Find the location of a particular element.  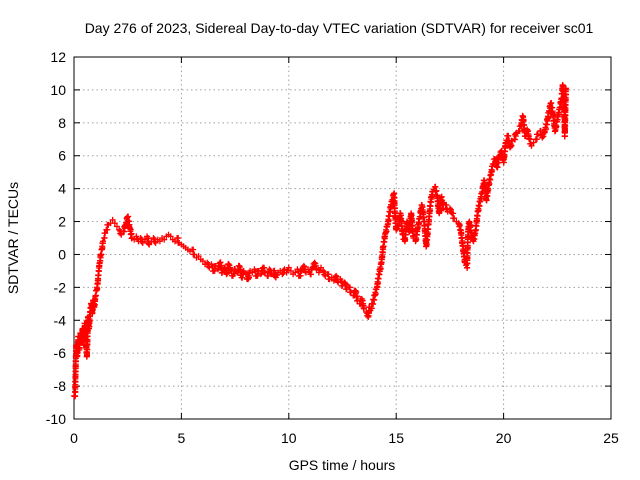

y-tick-label: -6 is located at coordinates (60, 353).